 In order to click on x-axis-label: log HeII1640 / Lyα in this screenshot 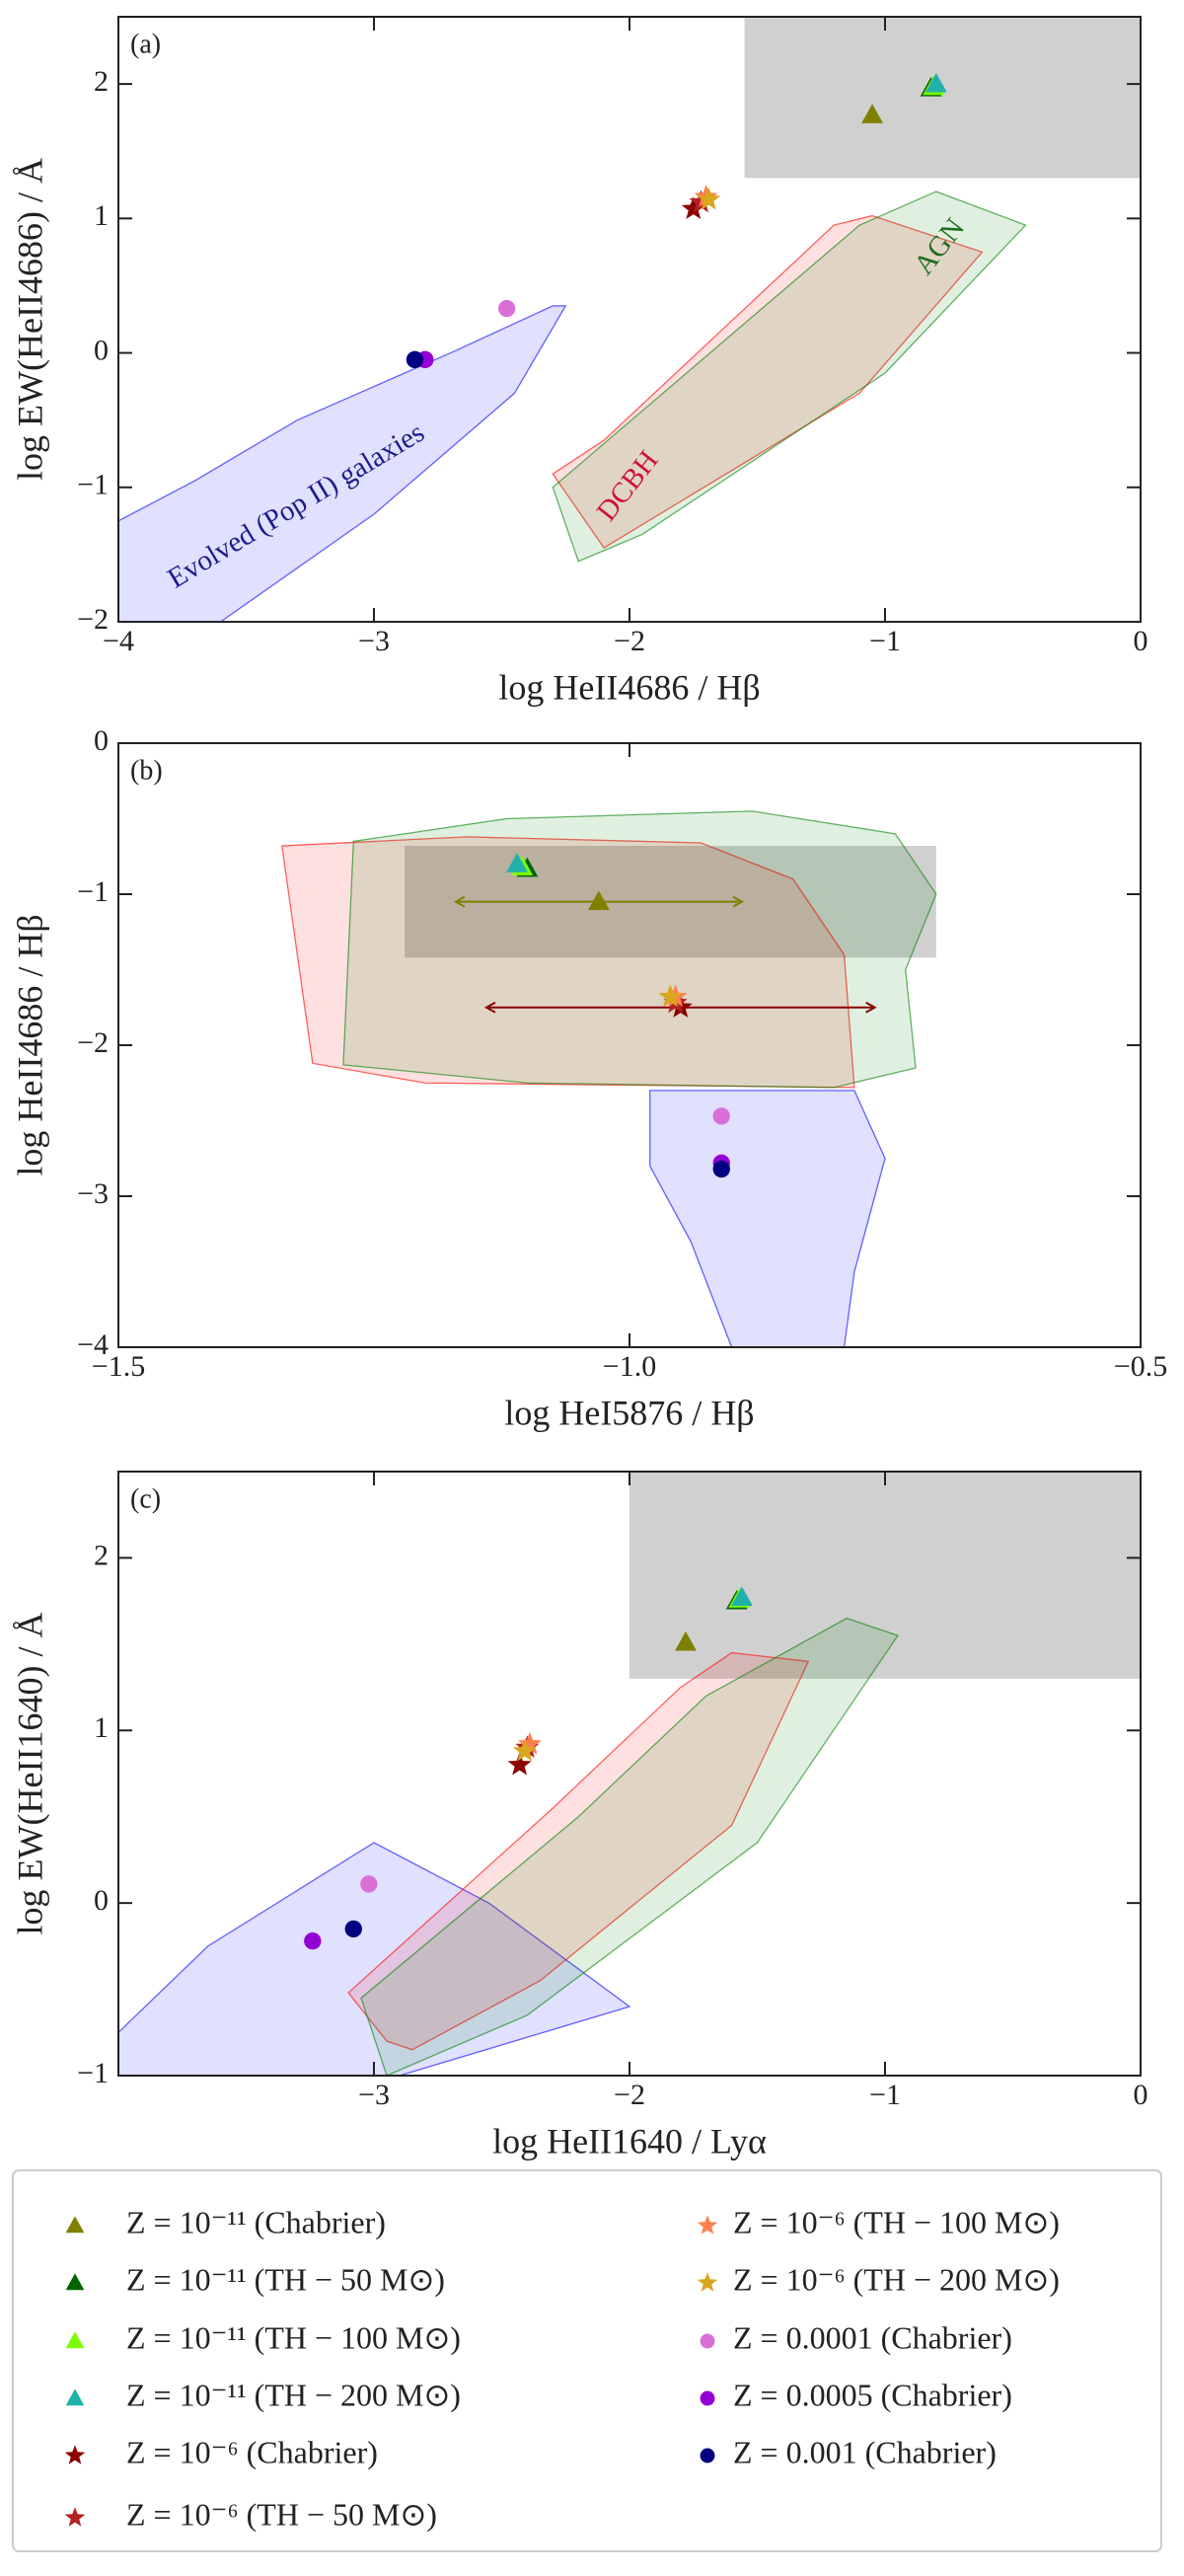, I will do `click(629, 2141)`.